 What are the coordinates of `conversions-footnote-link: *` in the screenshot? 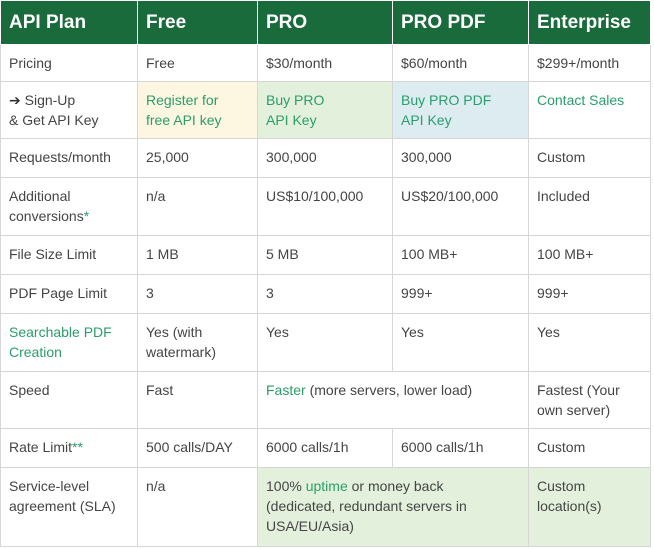 It's located at (86, 216).